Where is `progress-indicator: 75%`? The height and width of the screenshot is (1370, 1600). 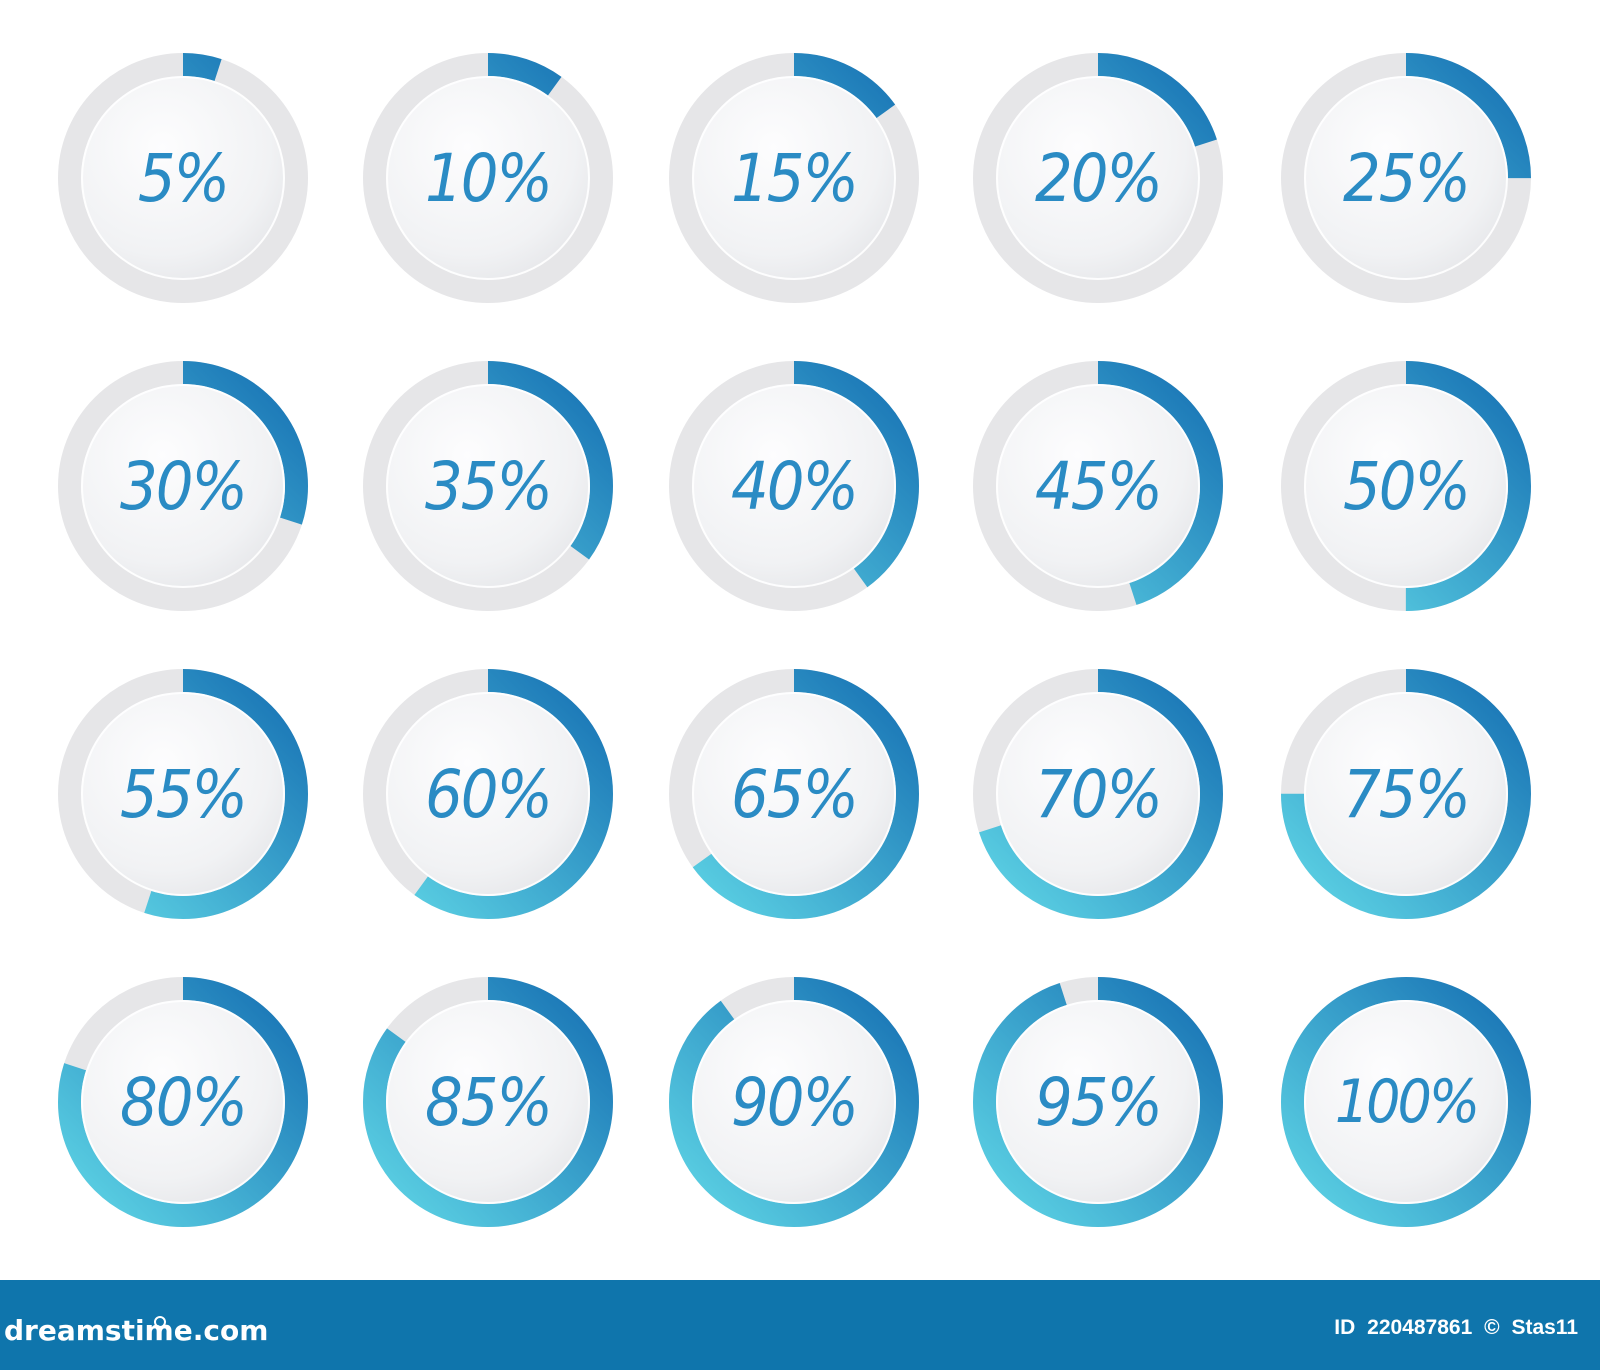
progress-indicator: 75% is located at coordinates (1406, 794).